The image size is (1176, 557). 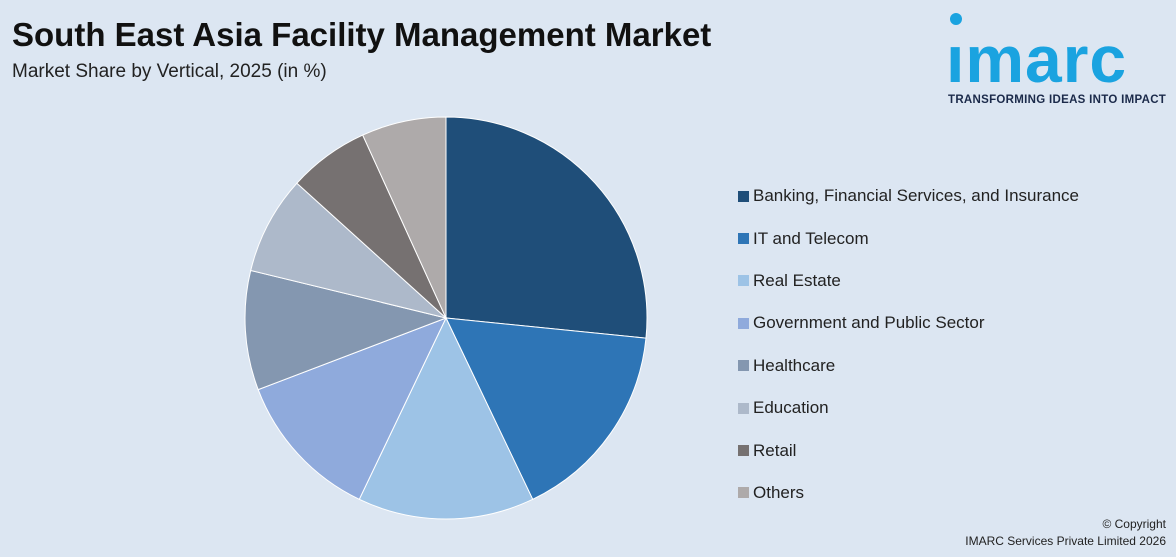 I want to click on logo-tagline: TRANSFORMING IDEAS INTO IMPACT, so click(x=1057, y=100).